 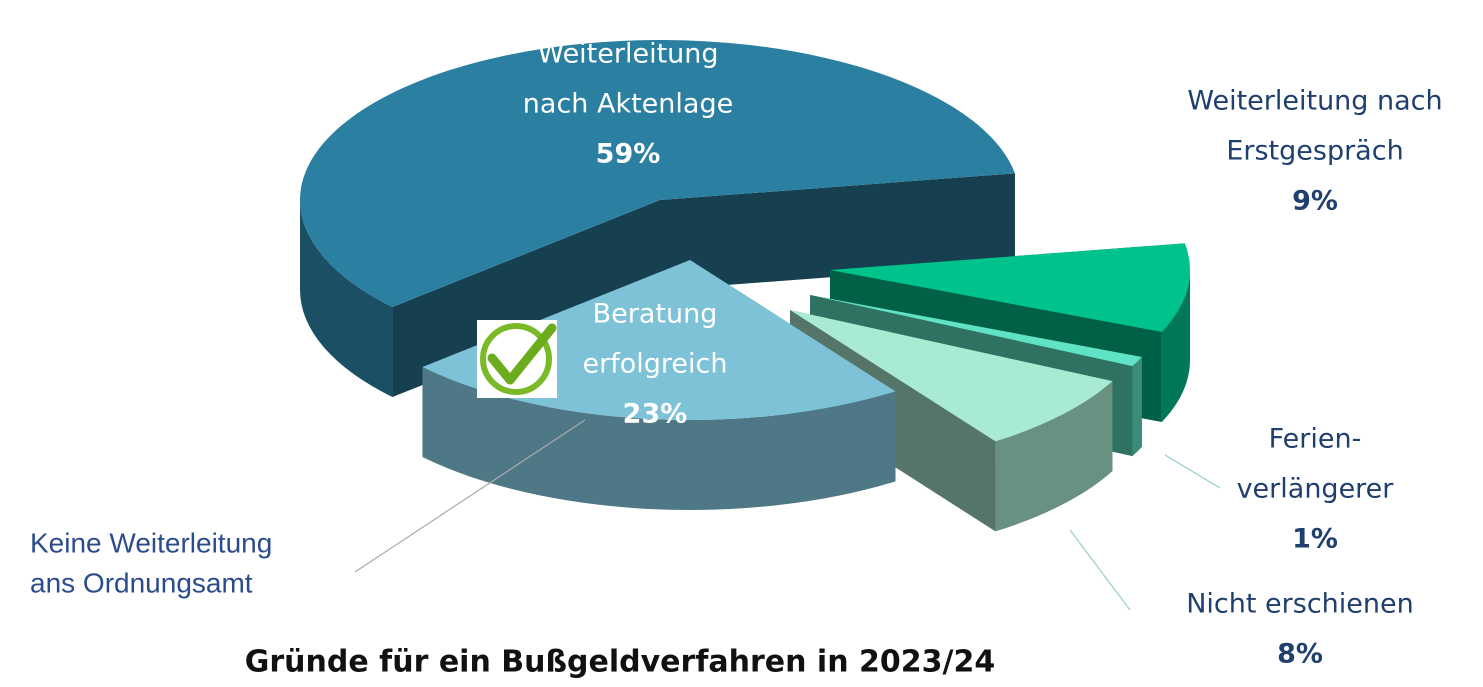 What do you see at coordinates (1314, 101) in the screenshot?
I see `slice-label: Weiterleitung nach` at bounding box center [1314, 101].